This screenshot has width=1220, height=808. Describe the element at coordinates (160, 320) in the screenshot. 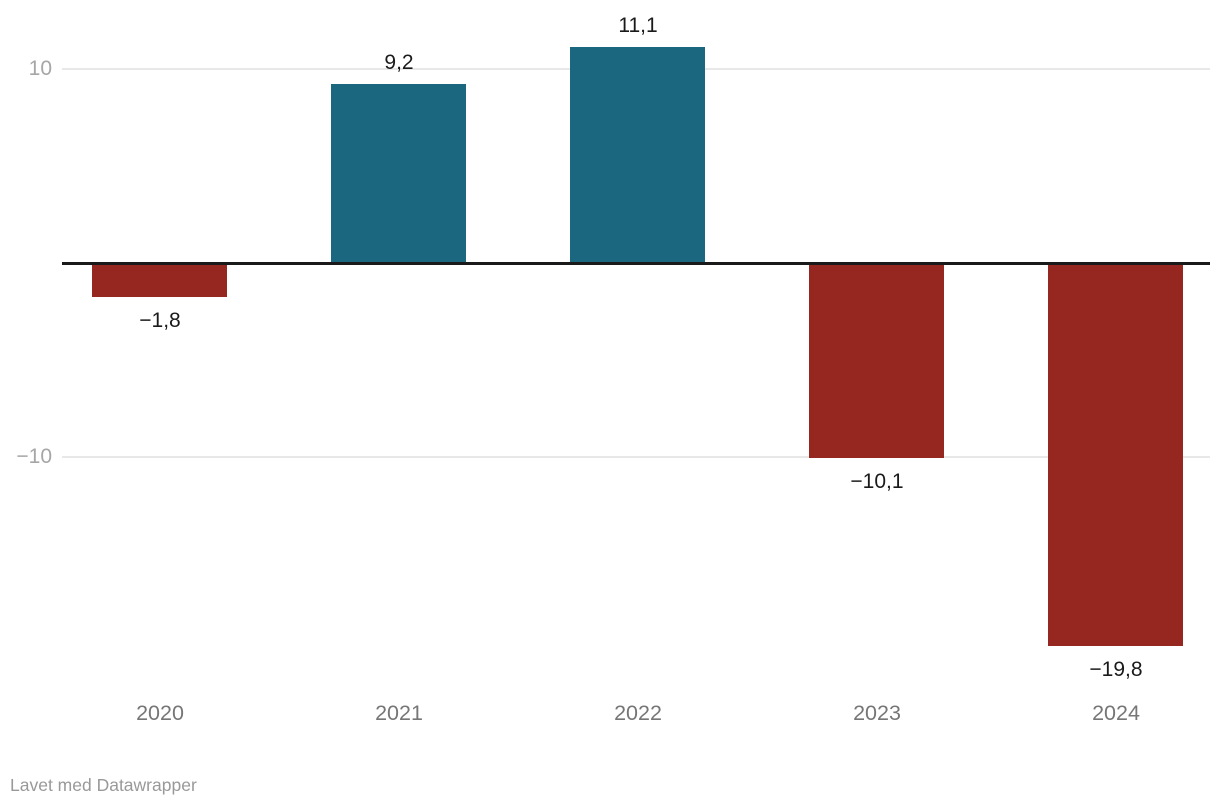

I see `value-label-2020: −1,8` at that location.